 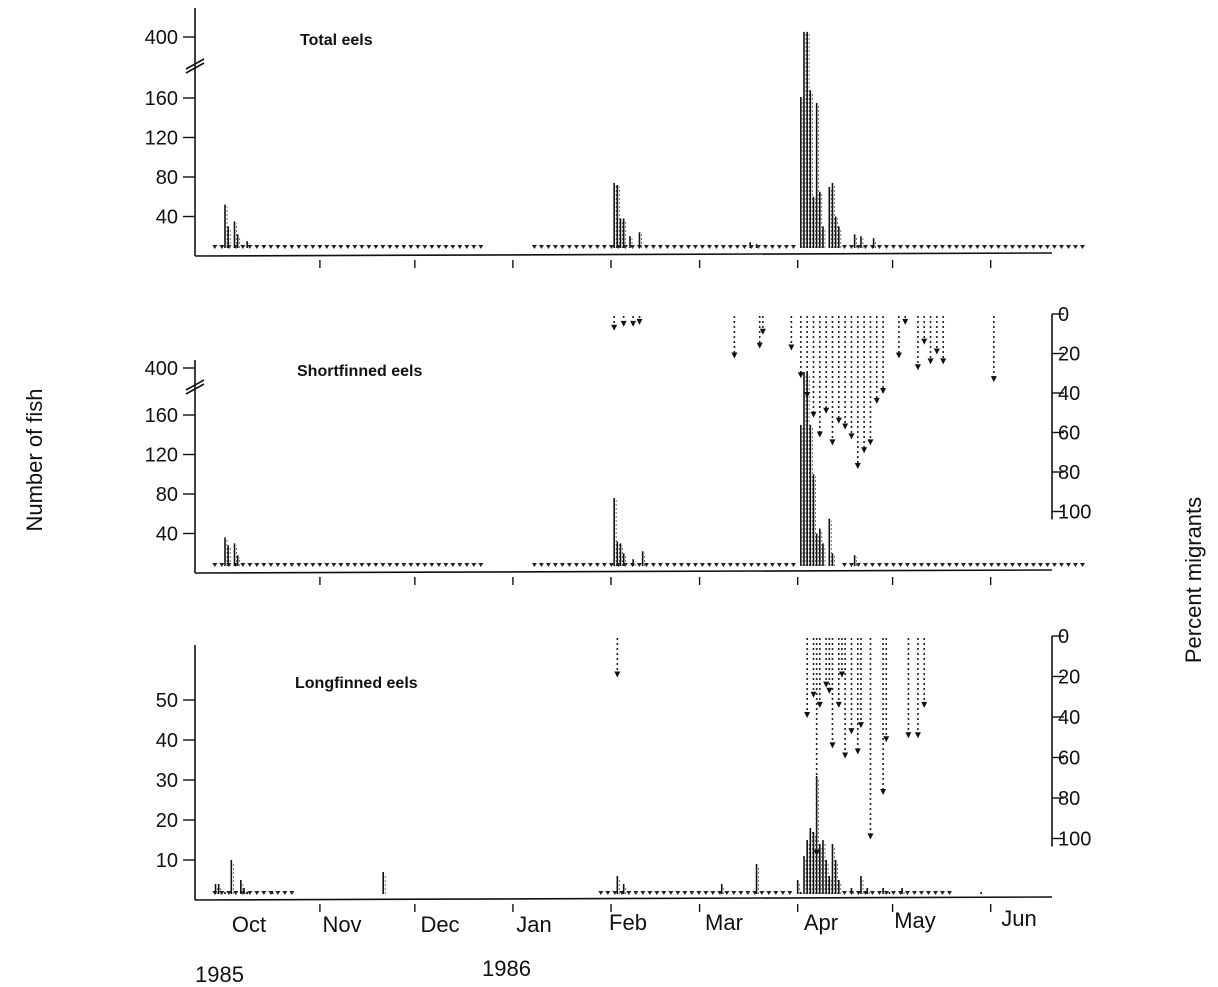 What do you see at coordinates (167, 781) in the screenshot?
I see `y-tick-label: 30` at bounding box center [167, 781].